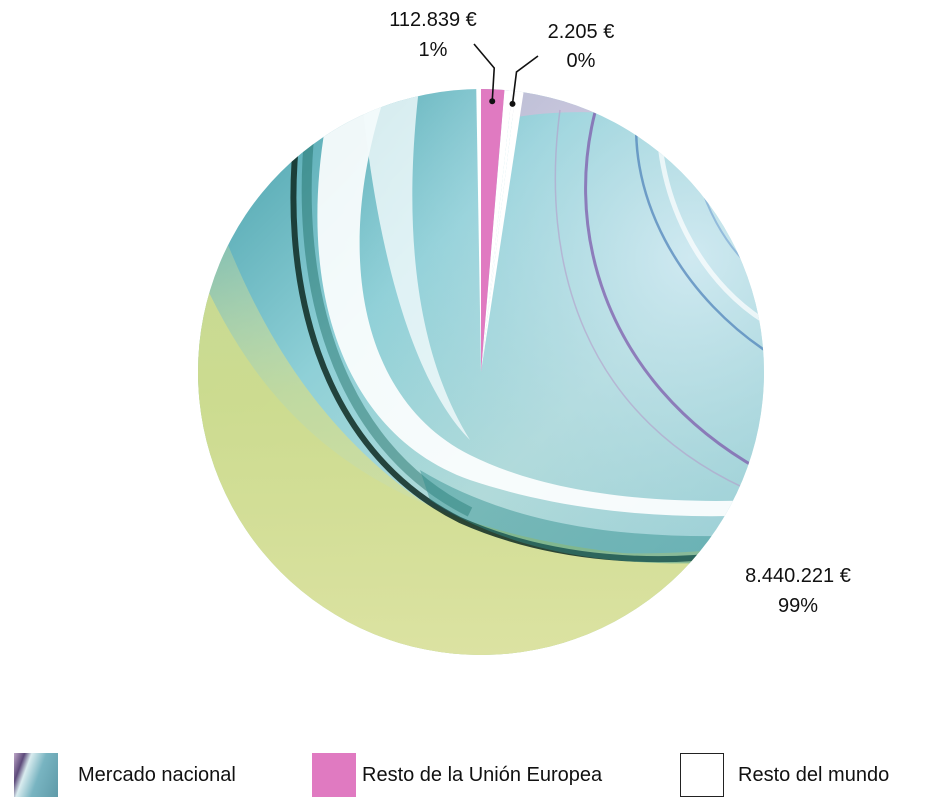 Image resolution: width=925 pixels, height=800 pixels. Describe the element at coordinates (157, 774) in the screenshot. I see `legend-label: Mercado nacional` at that location.